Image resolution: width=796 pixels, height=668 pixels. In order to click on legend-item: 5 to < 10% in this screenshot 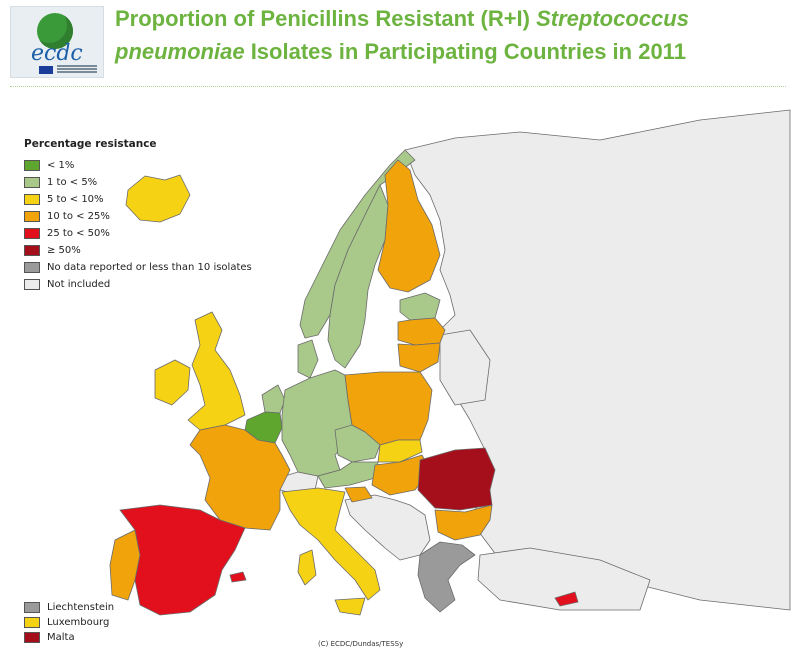, I will do `click(138, 199)`.